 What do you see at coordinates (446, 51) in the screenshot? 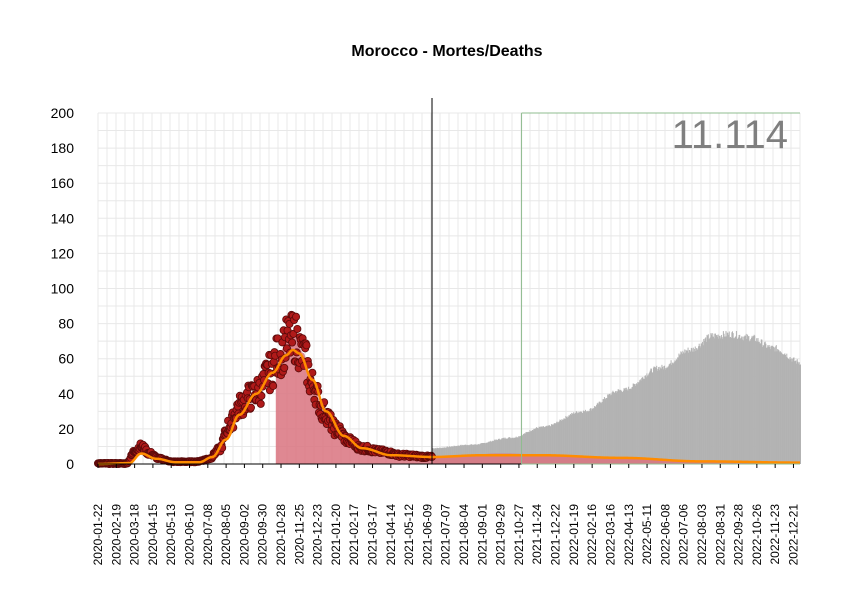
I see `chart-title: Morocco - Mortes/Deaths` at bounding box center [446, 51].